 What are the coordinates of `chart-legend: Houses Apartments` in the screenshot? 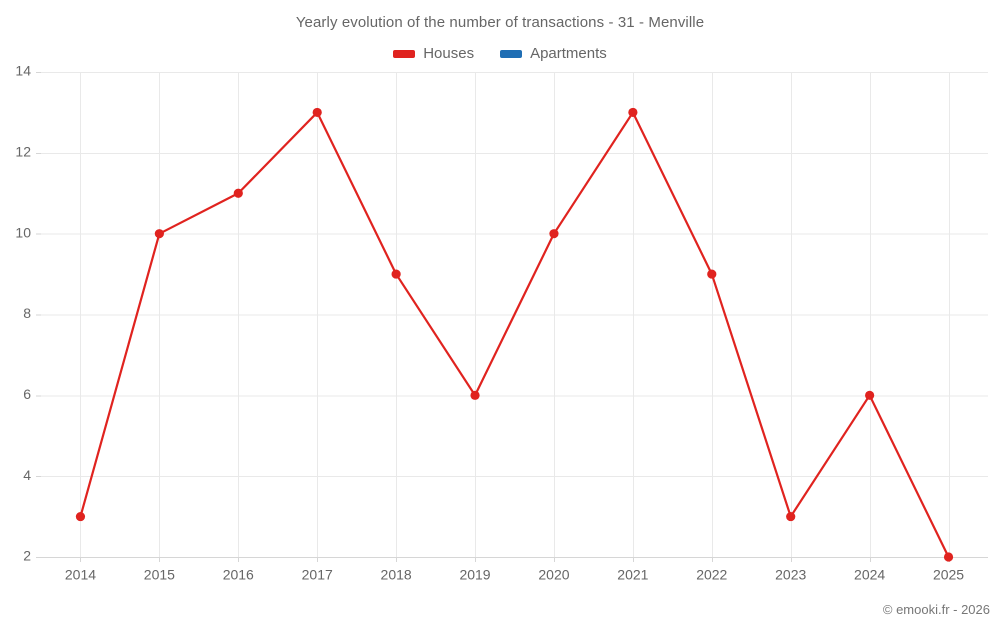 It's located at (500, 53).